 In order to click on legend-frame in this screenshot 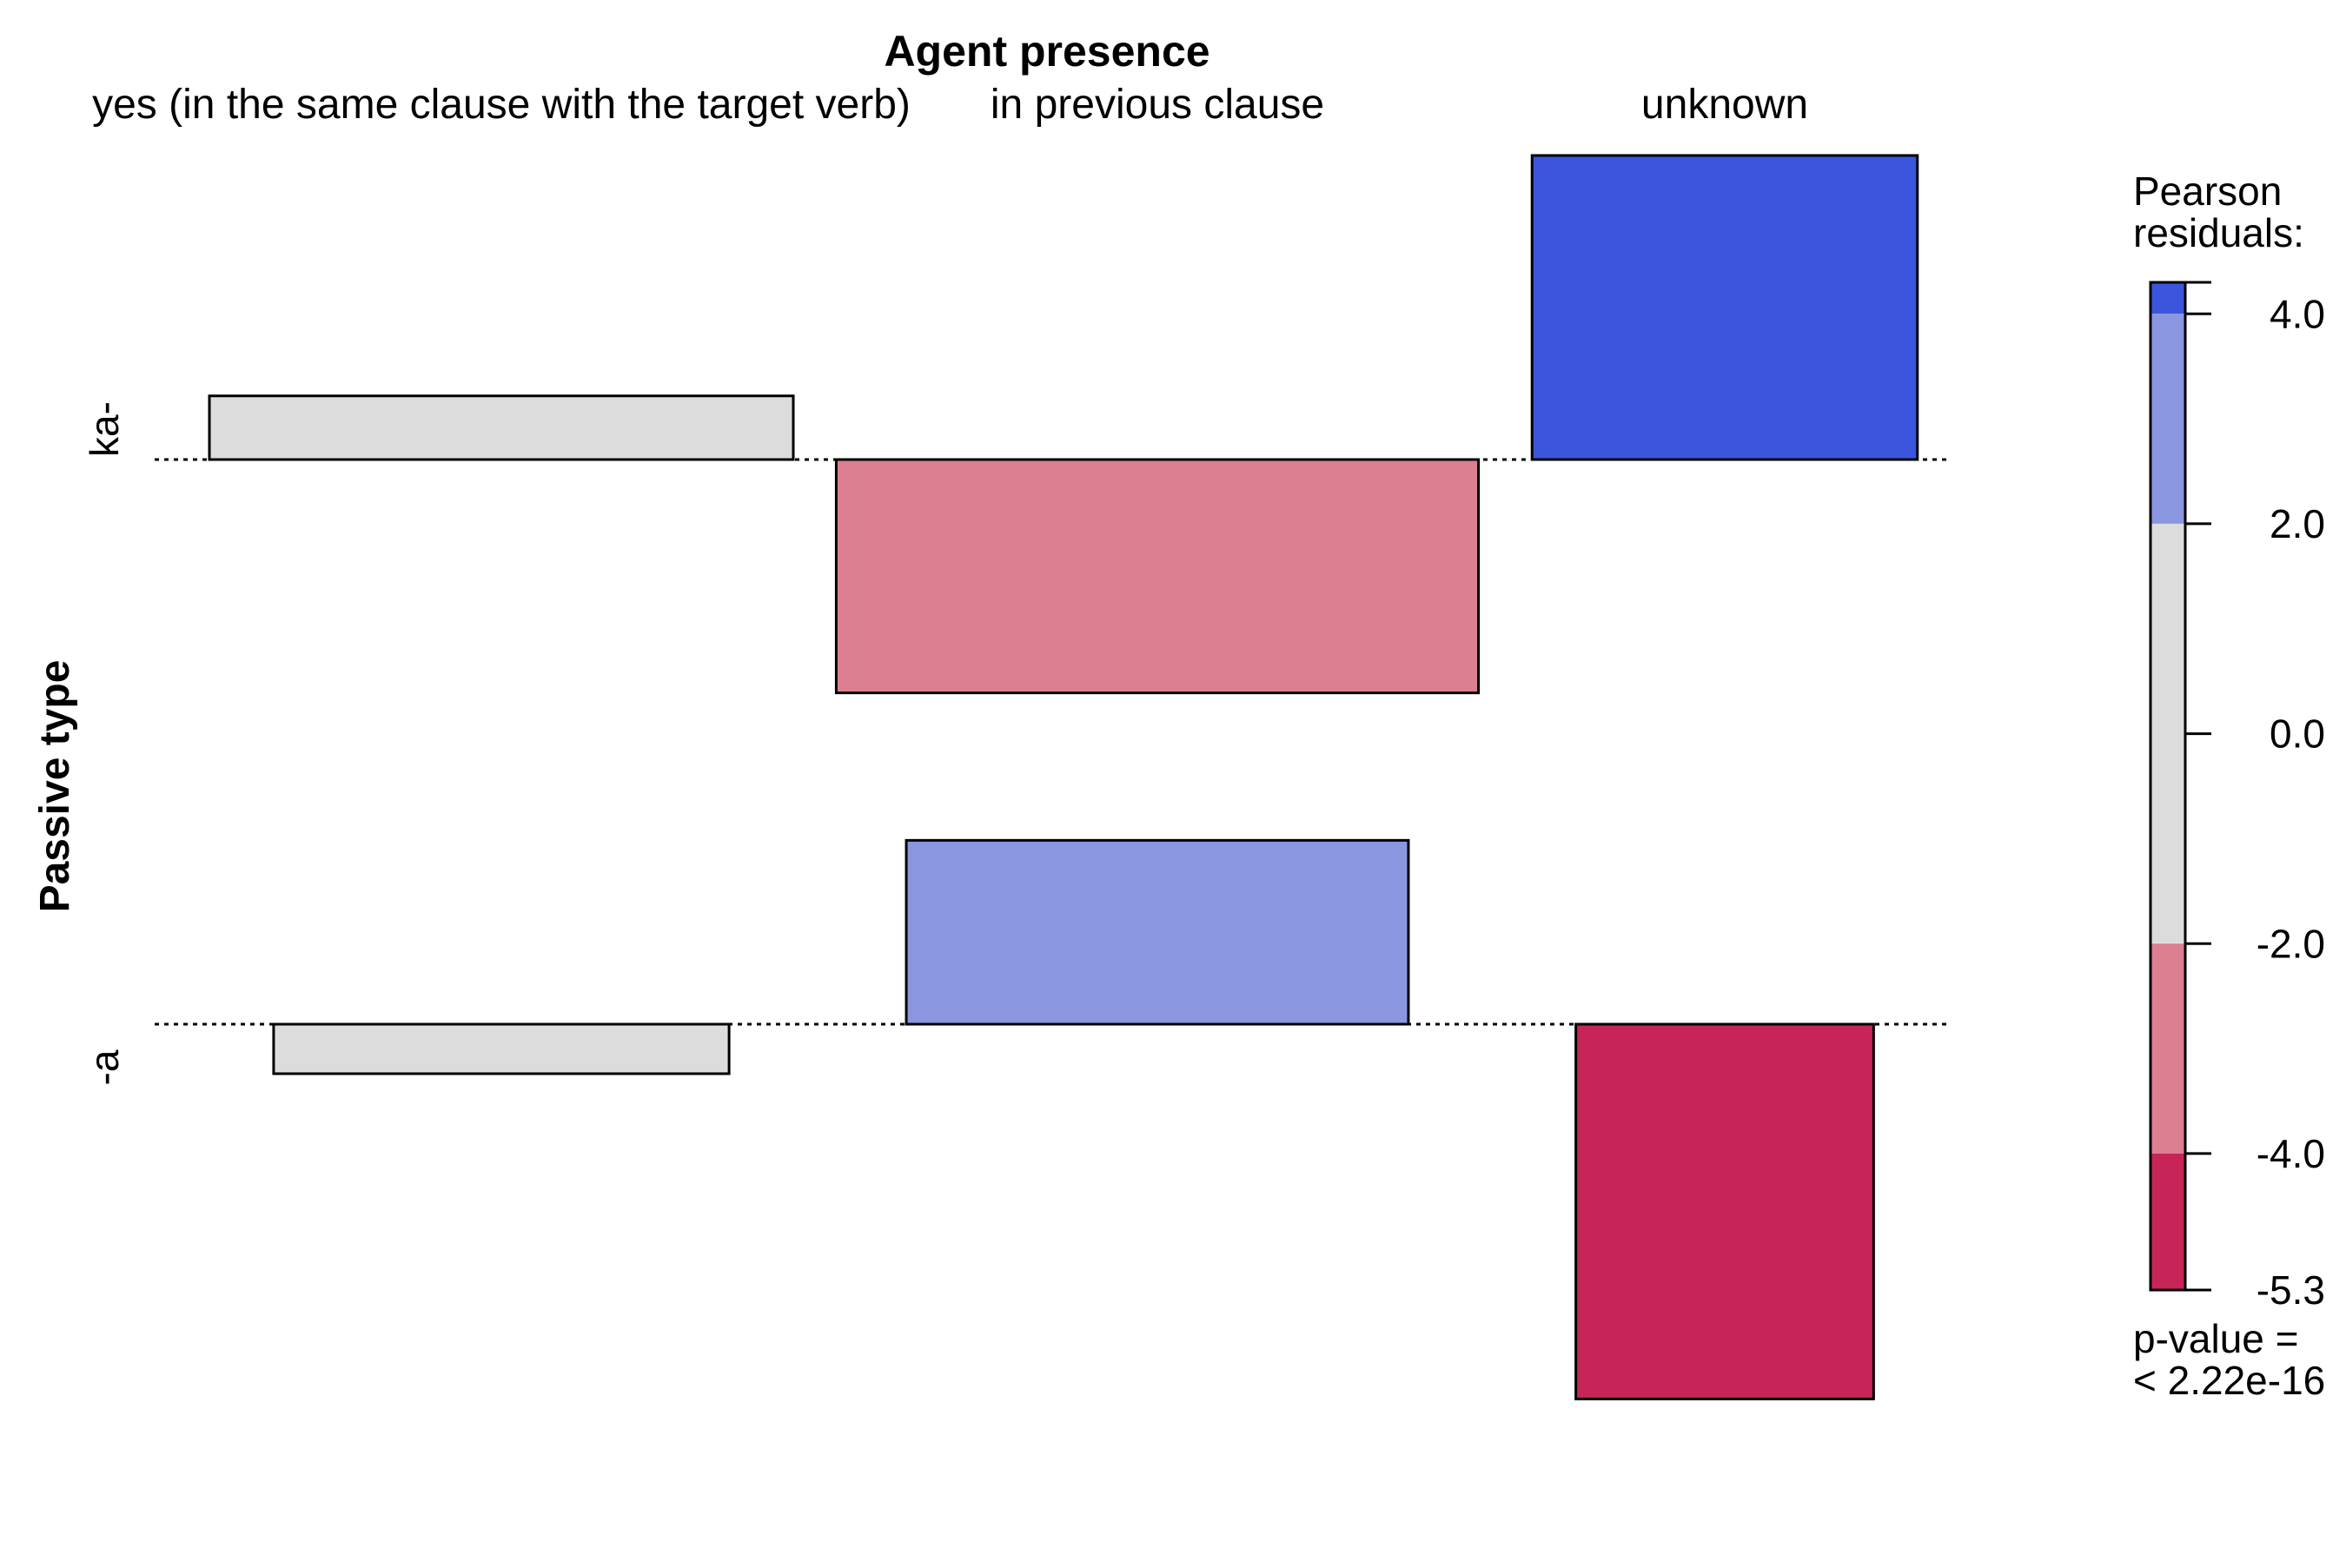, I will do `click(2168, 786)`.